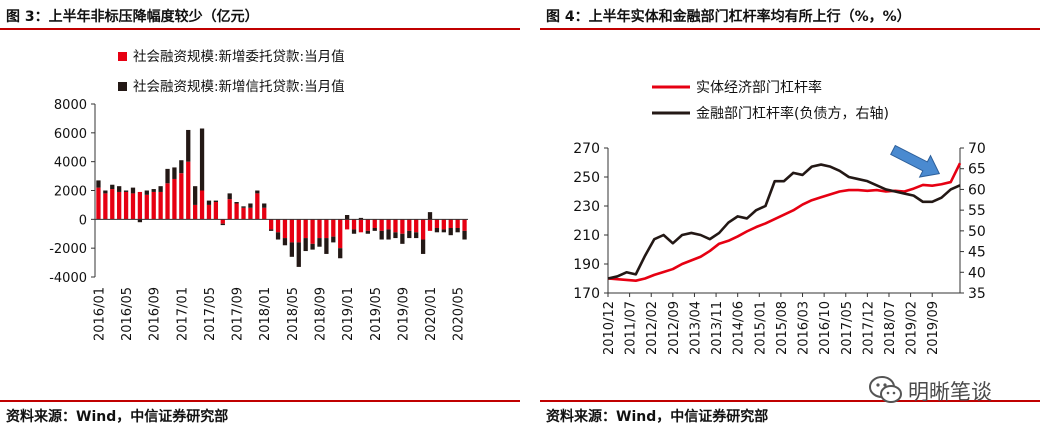 This screenshot has width=1050, height=438. Describe the element at coordinates (586, 294) in the screenshot. I see `y-left-tick-label: 170` at that location.